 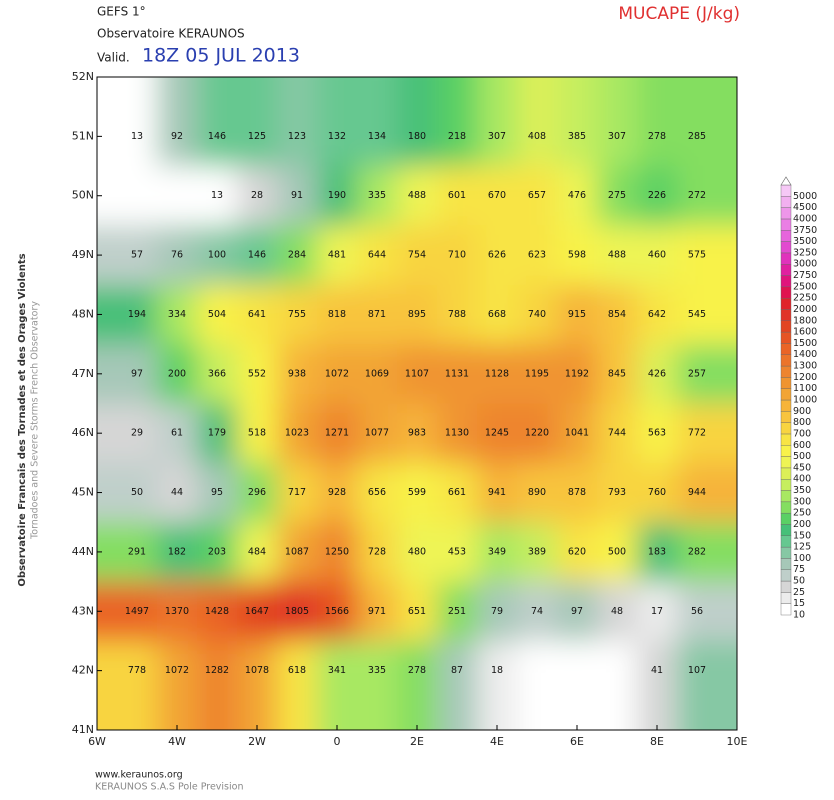 I want to click on grid-value: 642, so click(x=657, y=314).